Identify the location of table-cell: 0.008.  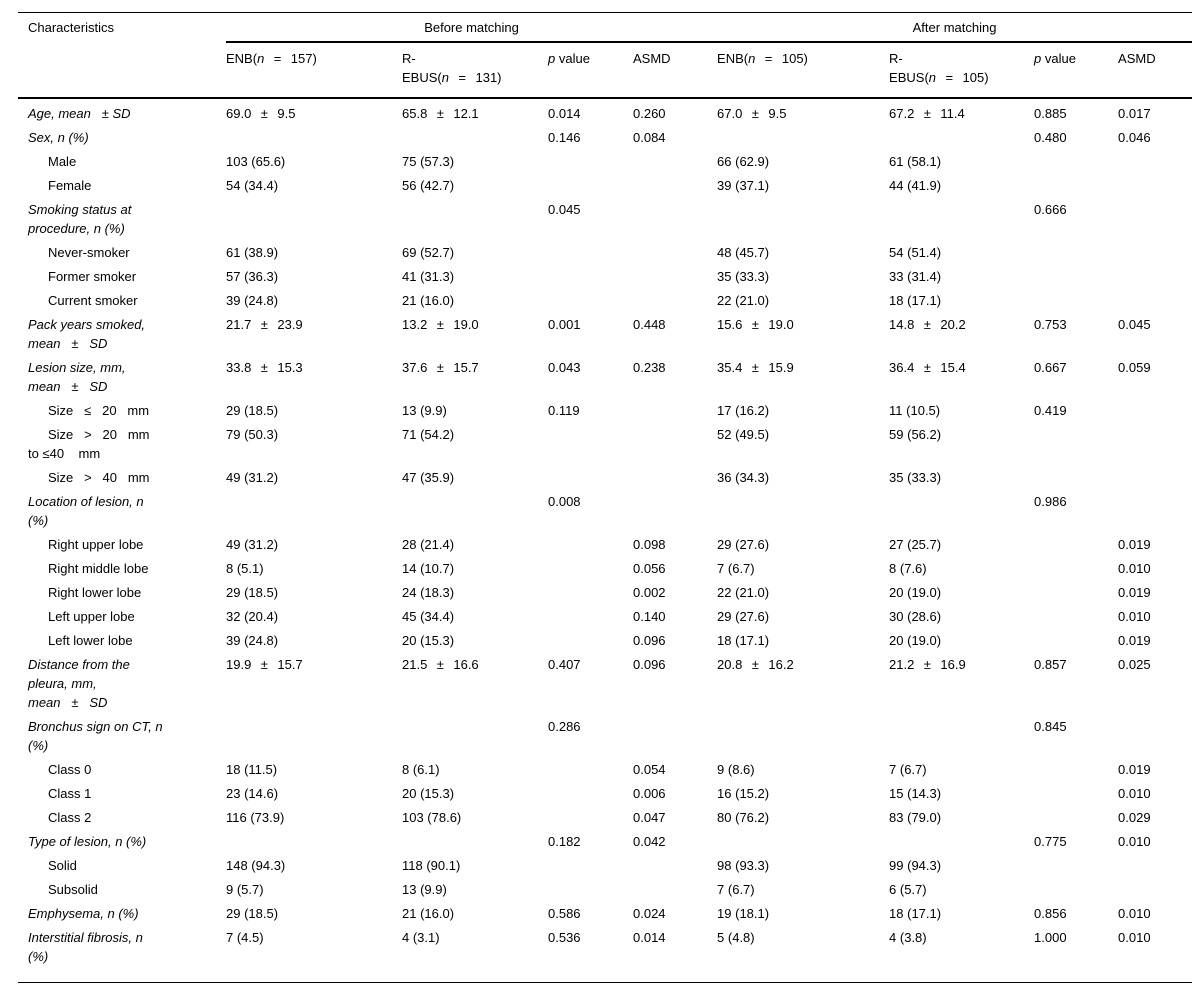
(564, 501).